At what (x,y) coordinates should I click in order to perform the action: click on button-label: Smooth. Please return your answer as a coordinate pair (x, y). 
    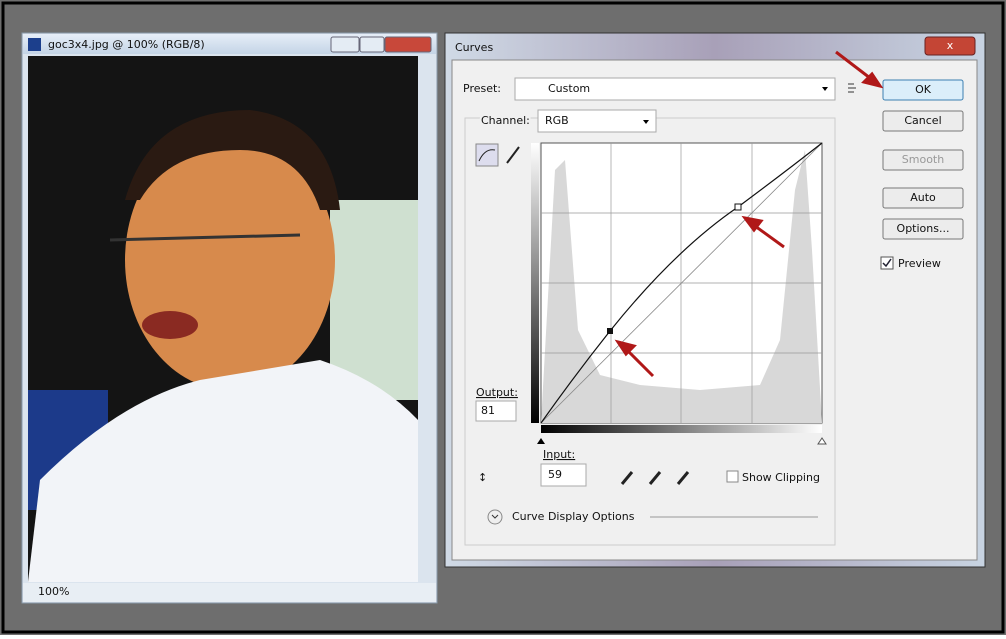
    Looking at the image, I should click on (923, 159).